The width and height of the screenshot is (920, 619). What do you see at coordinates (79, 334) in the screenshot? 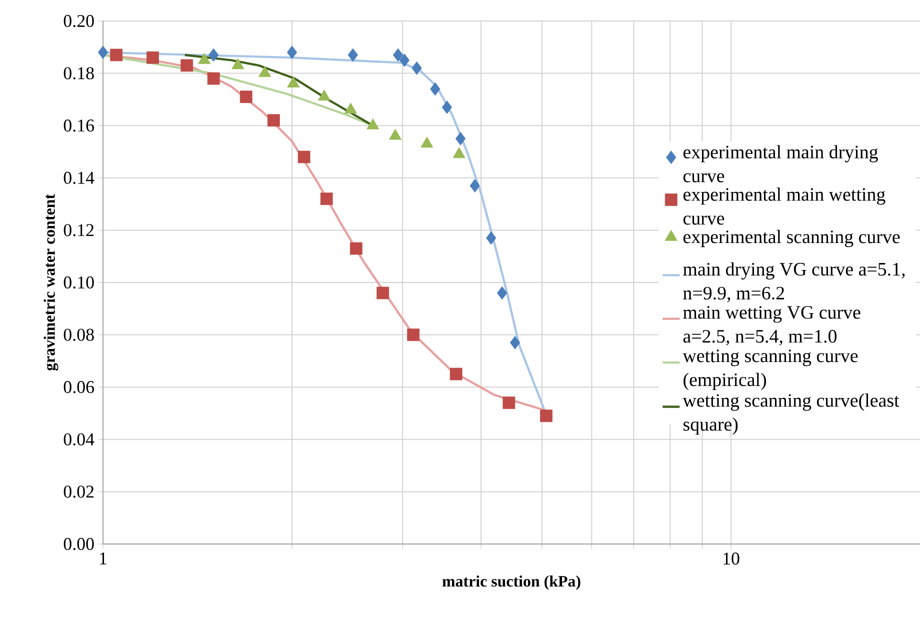
I see `y-tick-label: 0.08` at bounding box center [79, 334].